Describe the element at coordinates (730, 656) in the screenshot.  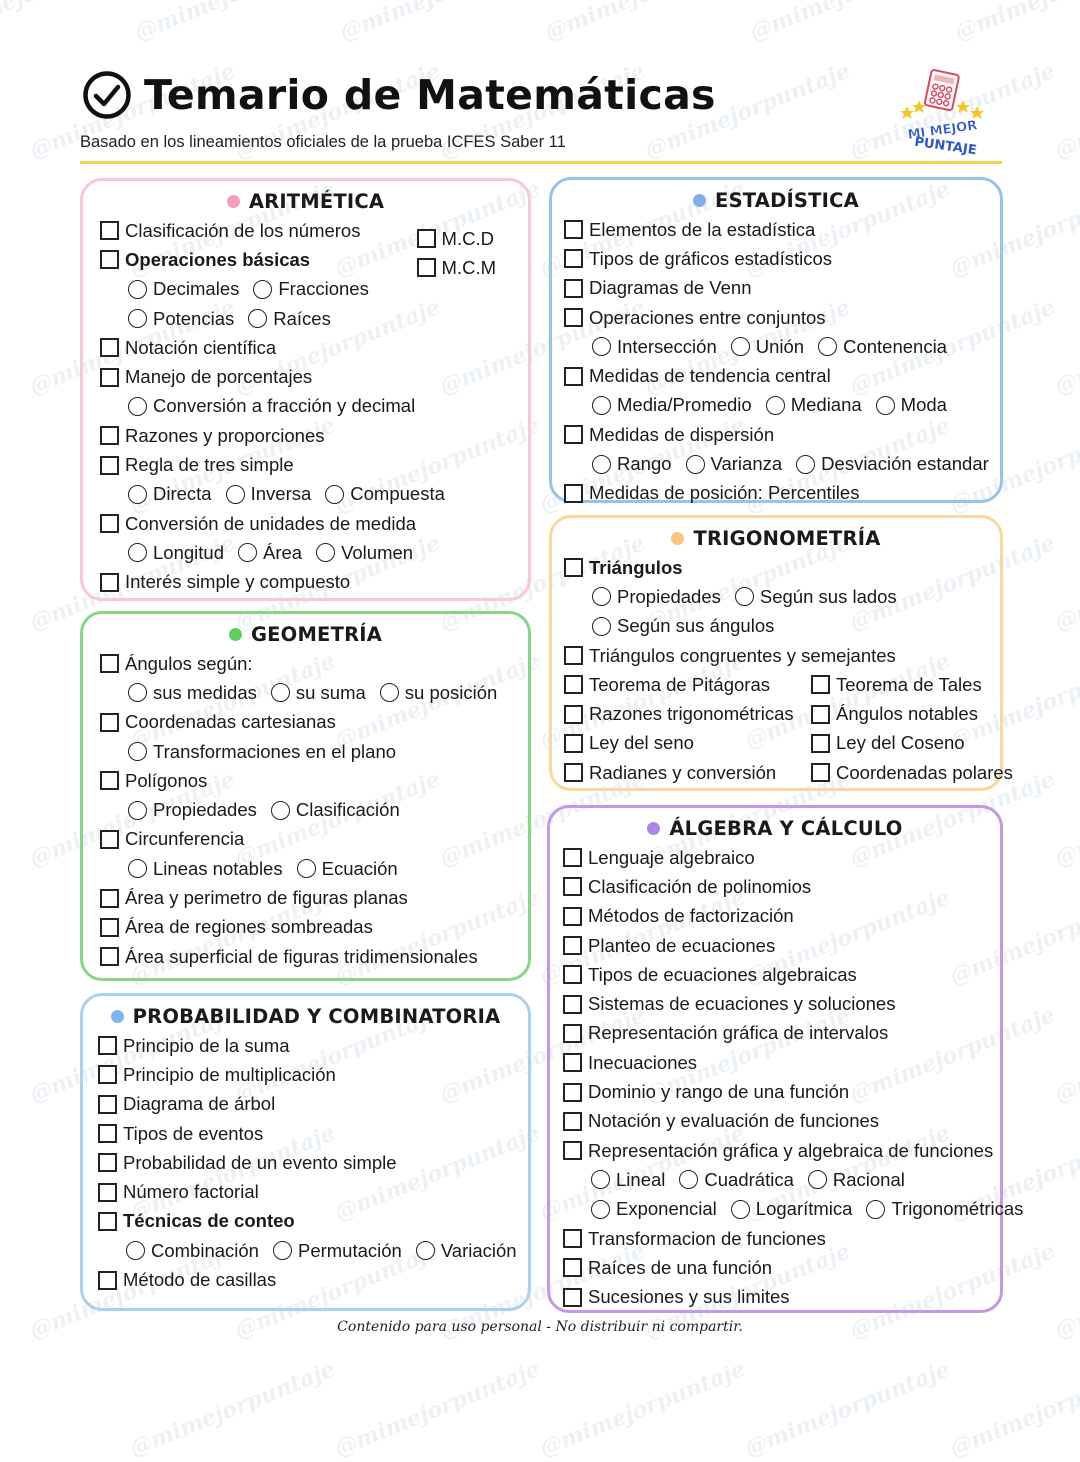
I see `checkbox-triangulos-congruentes-y-semejantes: Triángulos congruentes y semejantes` at that location.